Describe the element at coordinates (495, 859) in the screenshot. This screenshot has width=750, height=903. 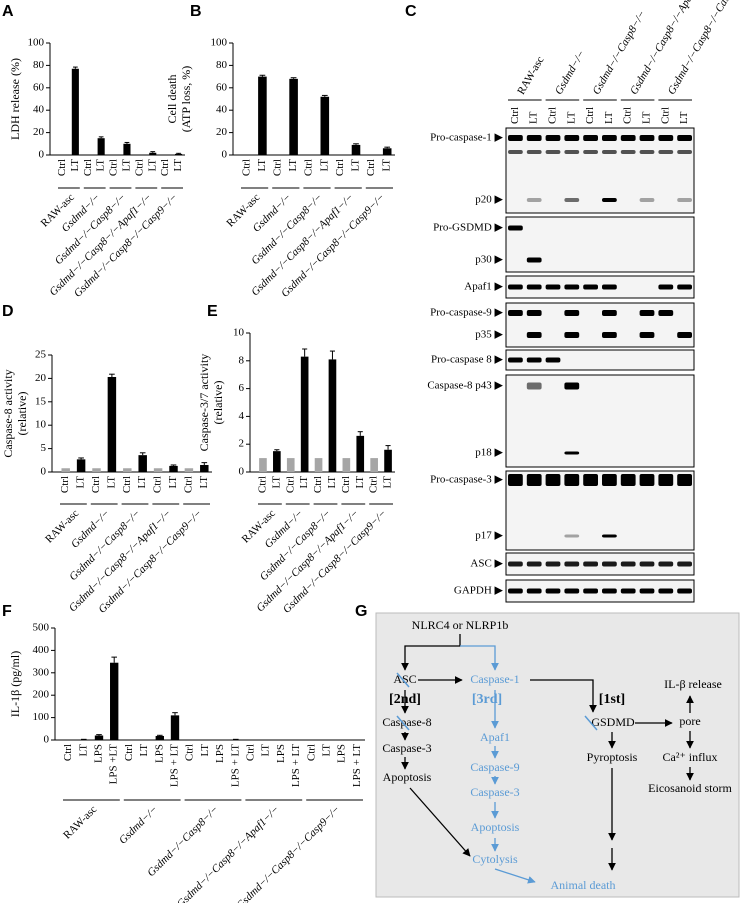
I see `diagram-node: Cytolysis` at that location.